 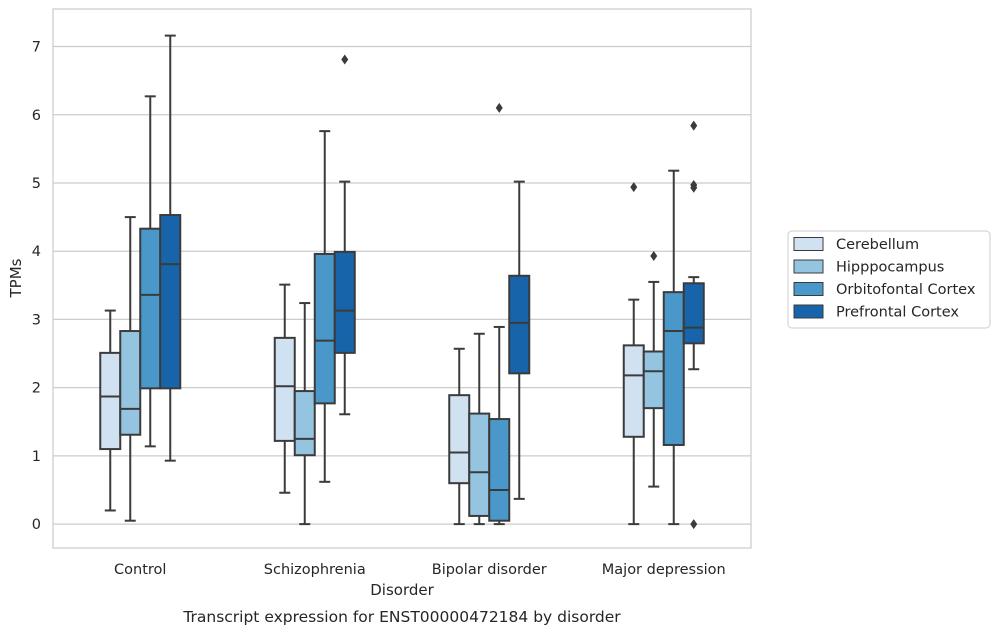 What do you see at coordinates (36, 252) in the screenshot?
I see `y-tick-label: 4` at bounding box center [36, 252].